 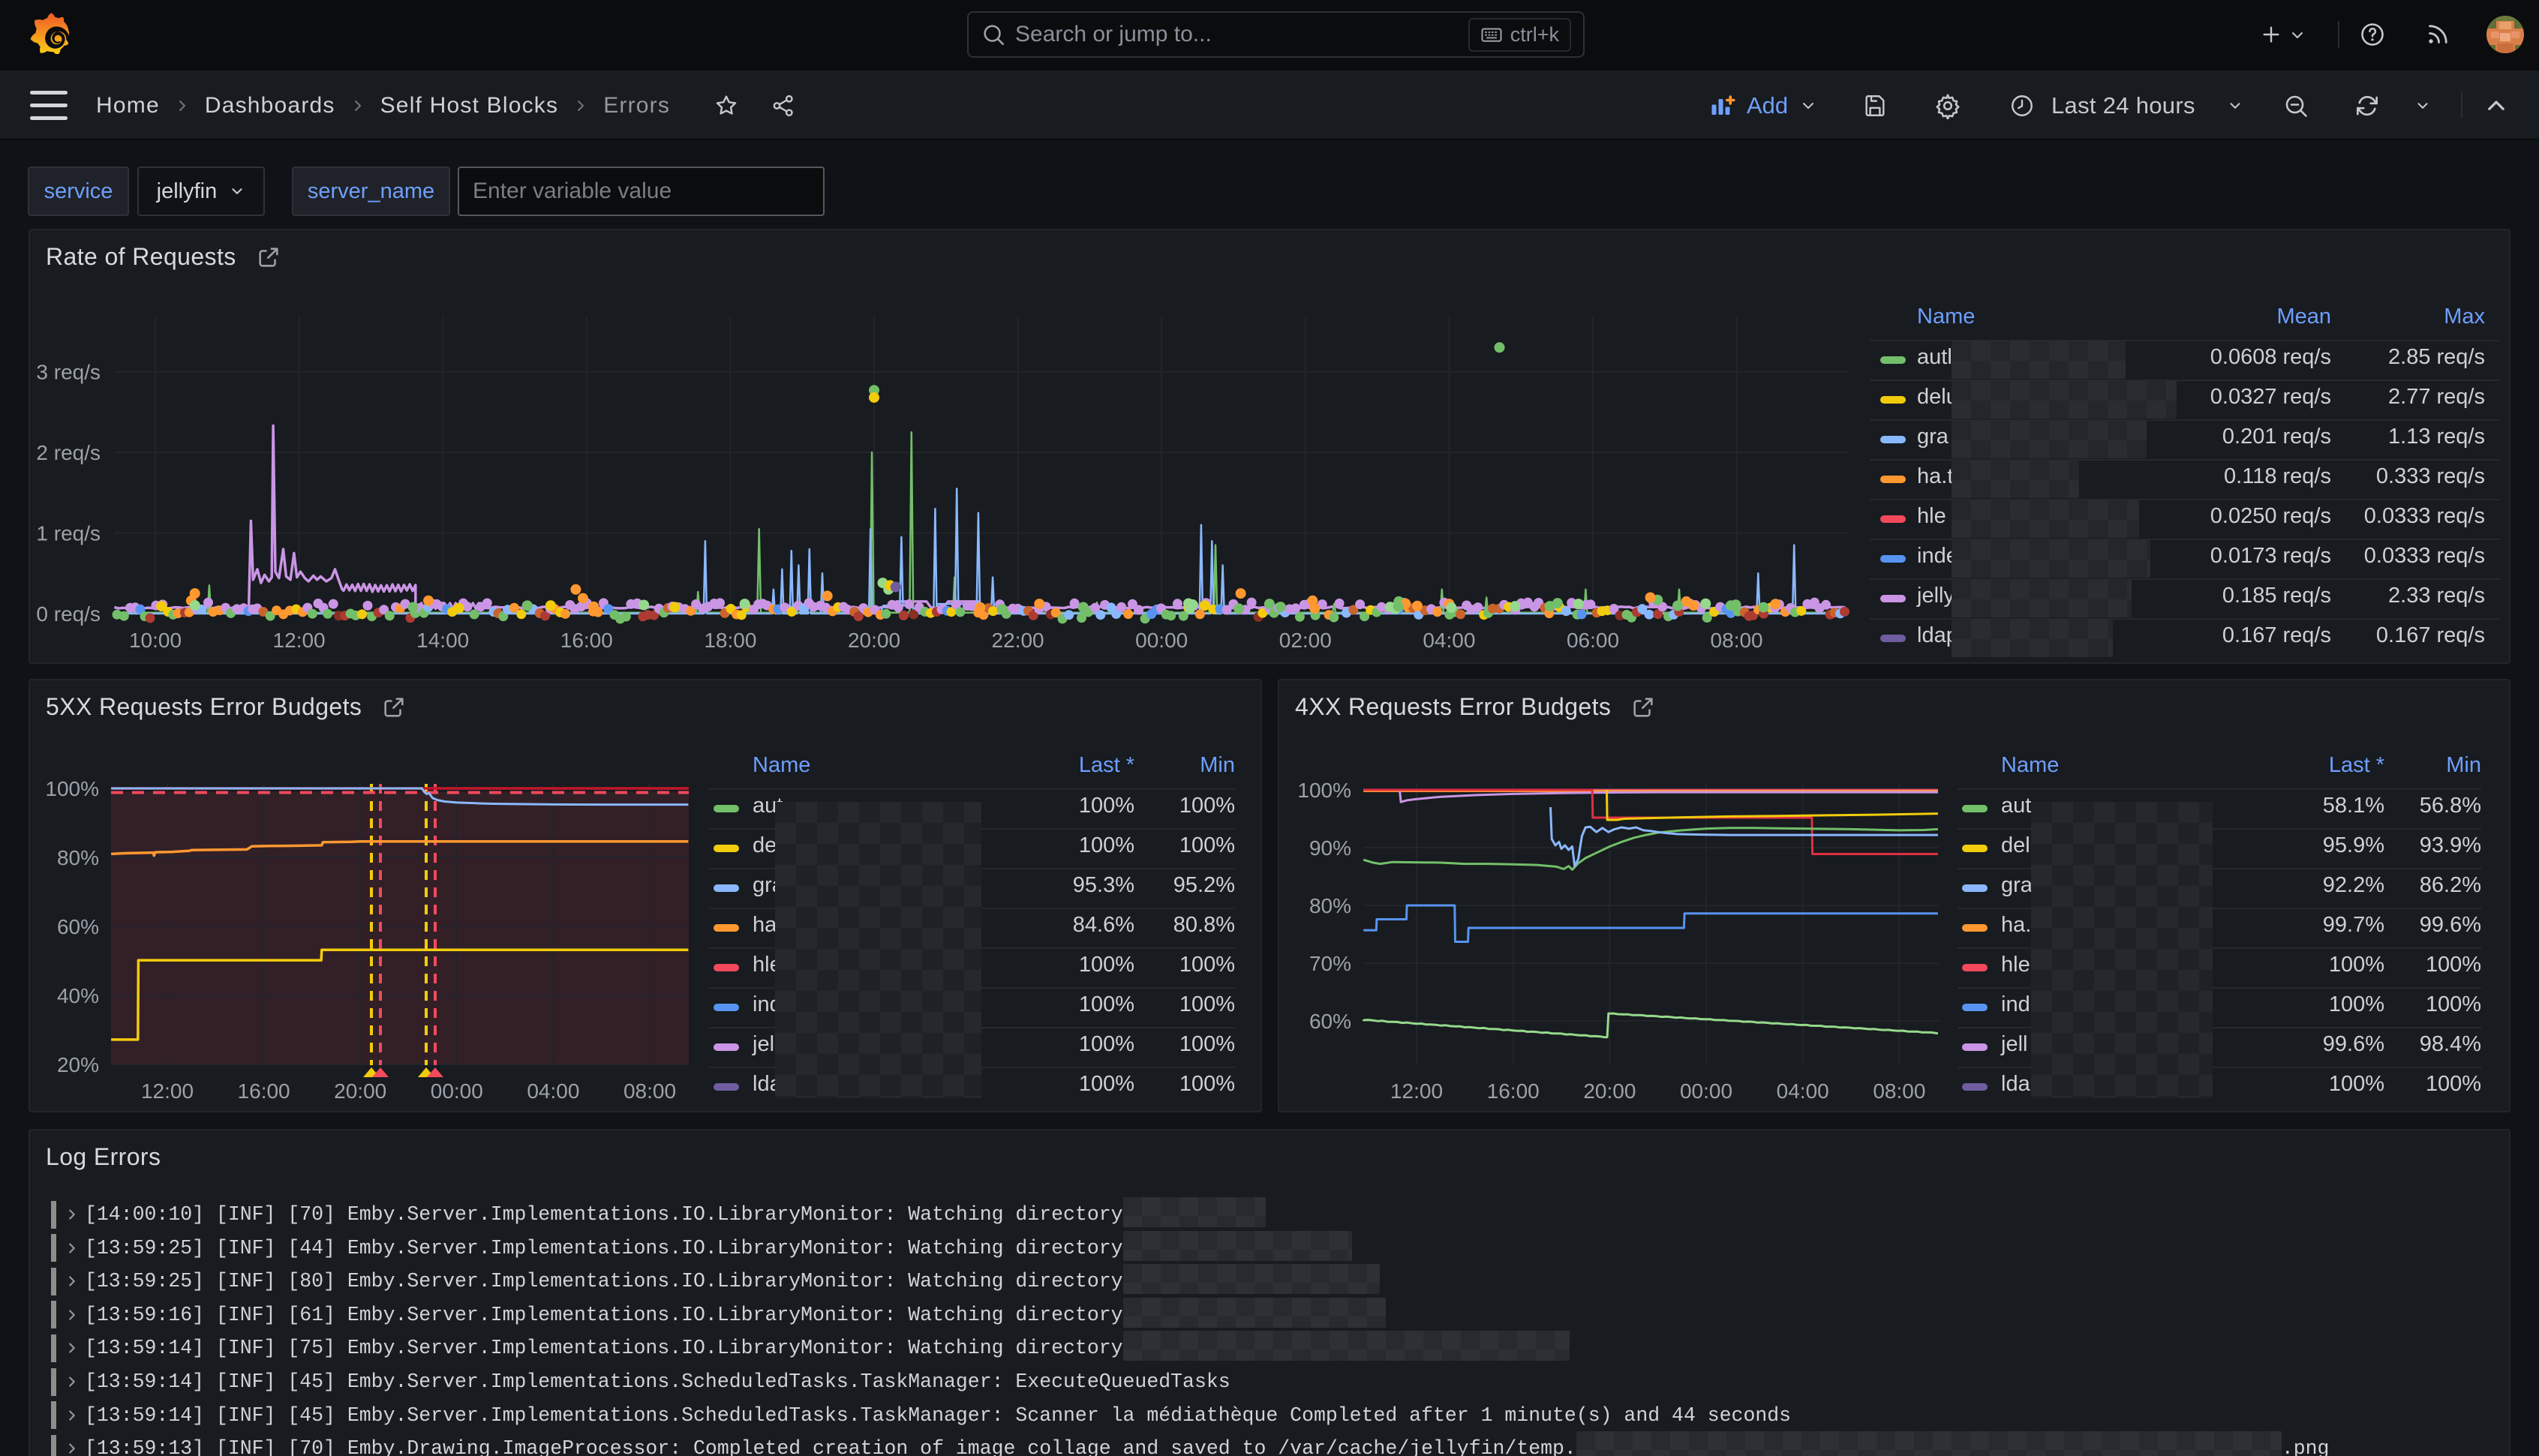 What do you see at coordinates (1593, 640) in the screenshot?
I see `svg-text: 06:00` at bounding box center [1593, 640].